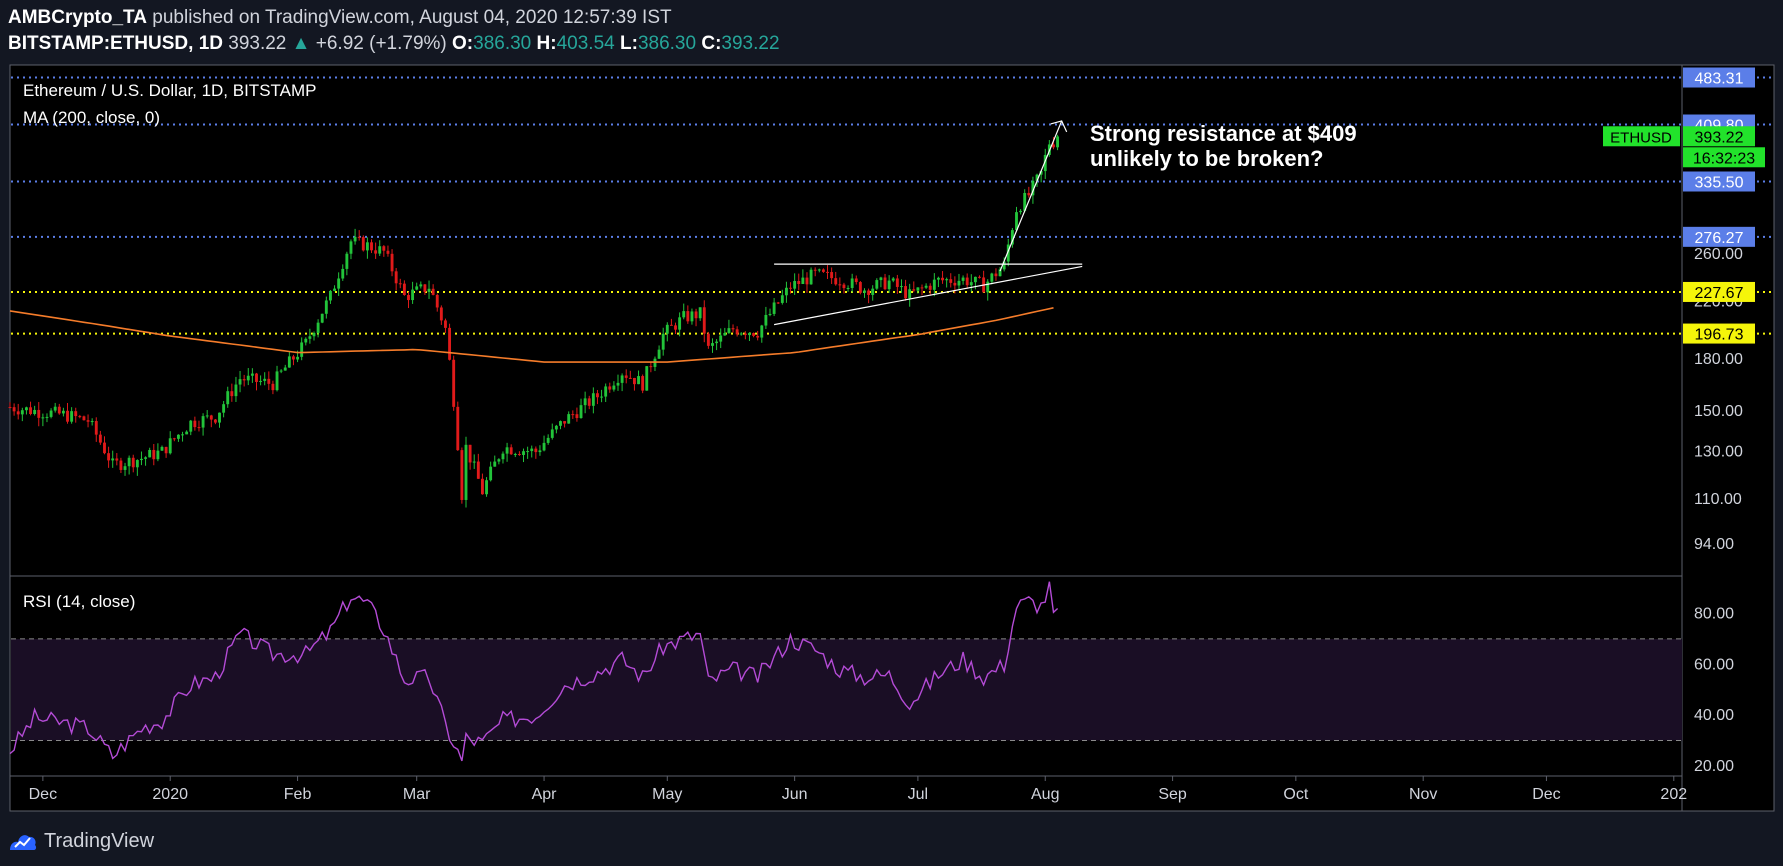  Describe the element at coordinates (77, 17) in the screenshot. I see `author-name: AMBCrypto_TA` at that location.